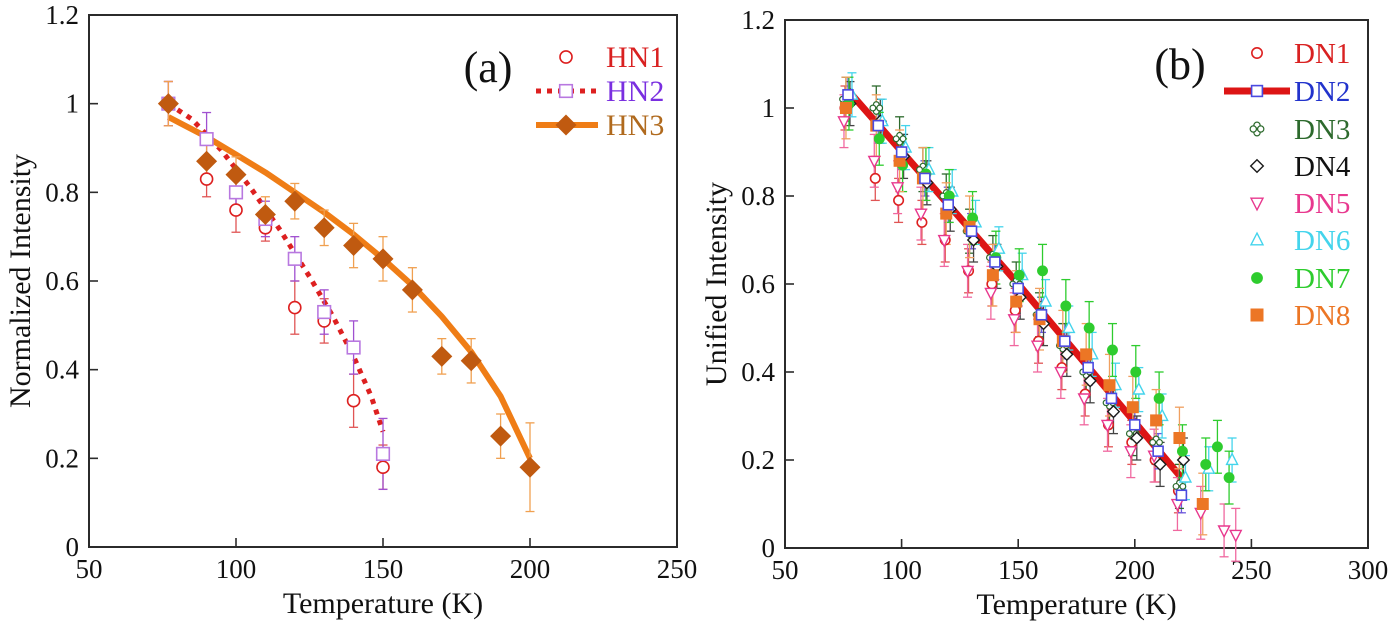 The height and width of the screenshot is (633, 1394). What do you see at coordinates (899, 138) in the screenshot?
I see `DN3-point` at bounding box center [899, 138].